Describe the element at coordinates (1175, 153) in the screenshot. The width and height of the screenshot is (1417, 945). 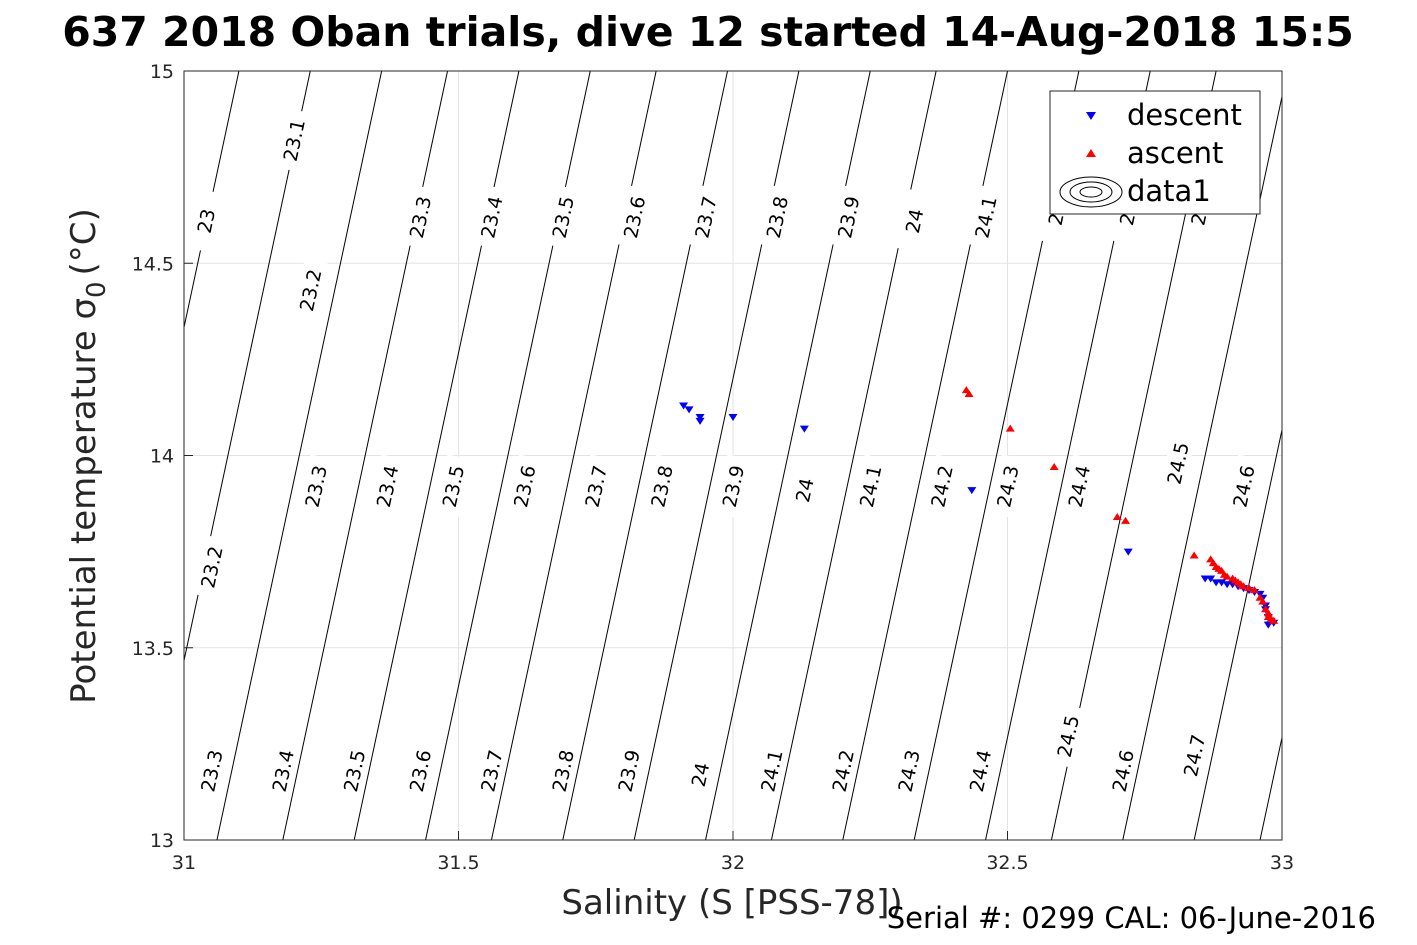
I see `legend-ascent-label: ascent` at that location.